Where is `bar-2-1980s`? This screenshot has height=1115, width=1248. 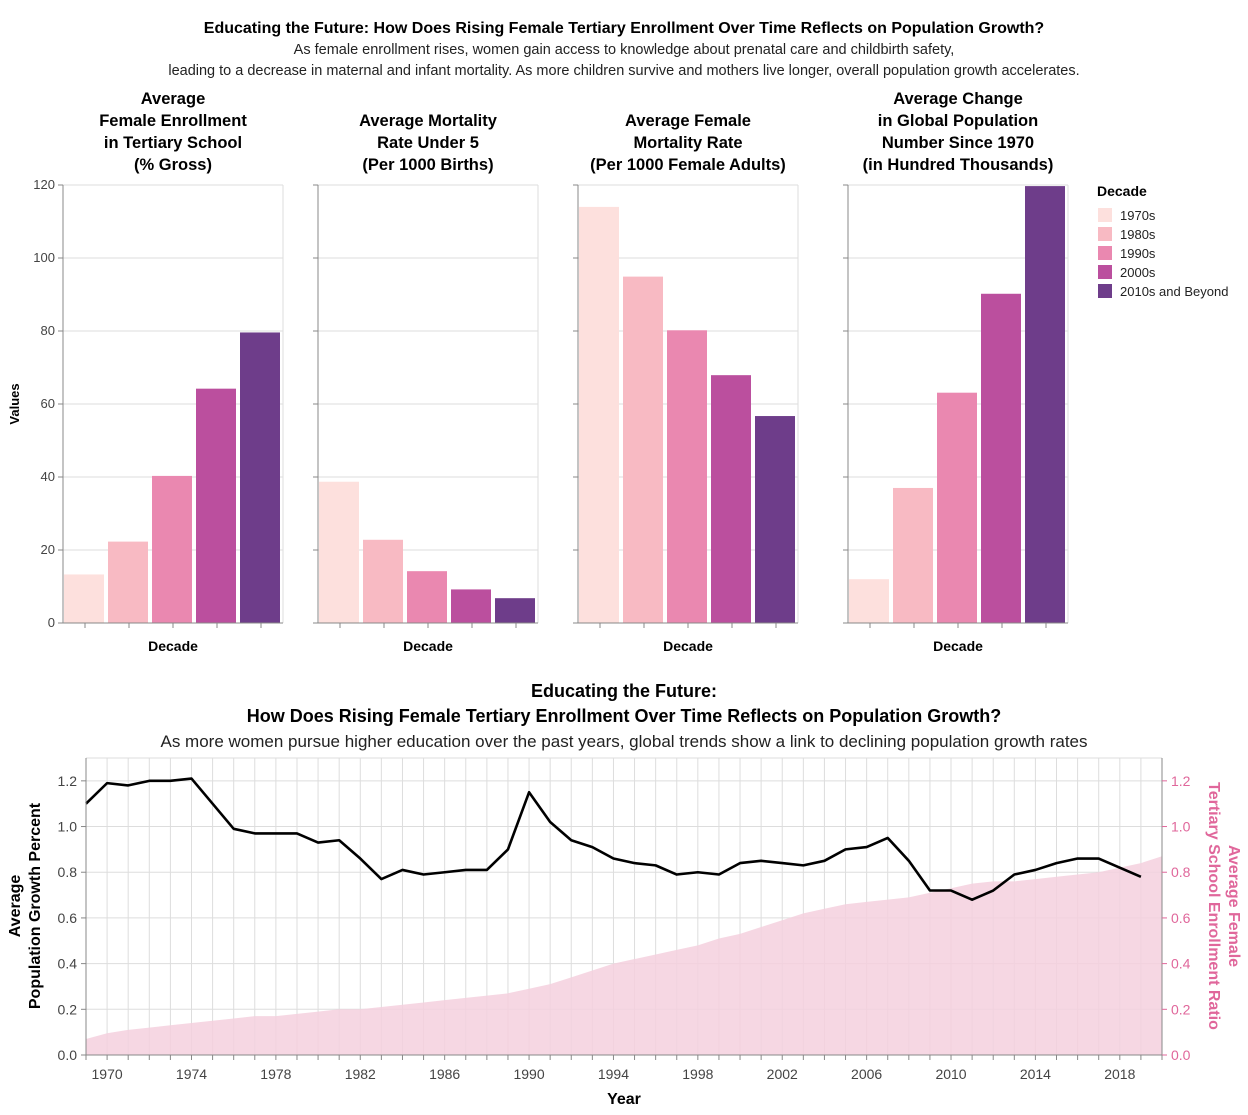
bar-2-1980s is located at coordinates (383, 581).